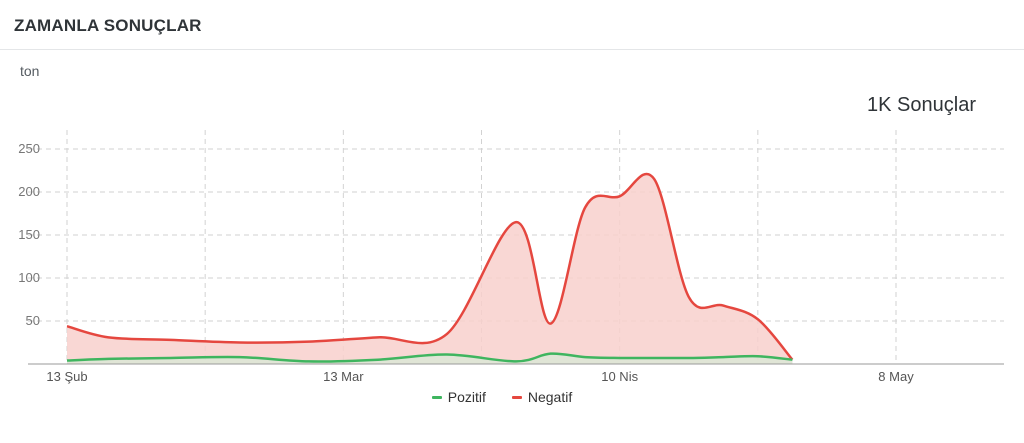 The width and height of the screenshot is (1024, 443). Describe the element at coordinates (436, 397) in the screenshot. I see `legend-swatch-positive` at that location.